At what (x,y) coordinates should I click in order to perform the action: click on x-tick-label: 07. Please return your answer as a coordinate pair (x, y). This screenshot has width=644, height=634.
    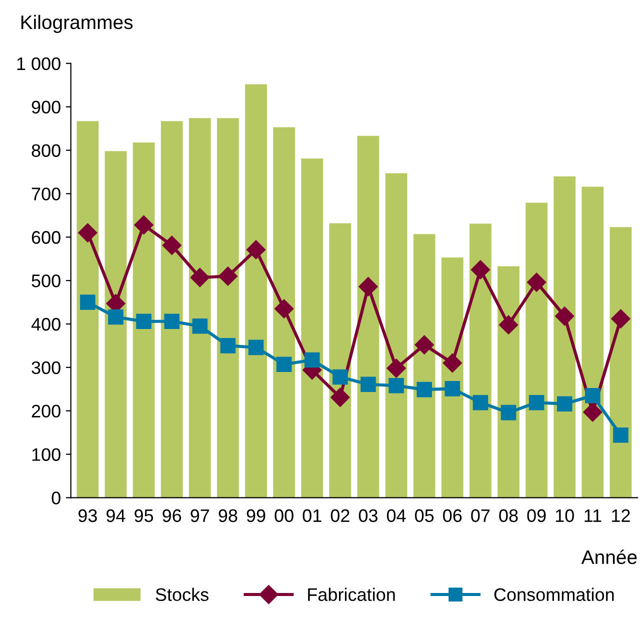
    Looking at the image, I should click on (480, 515).